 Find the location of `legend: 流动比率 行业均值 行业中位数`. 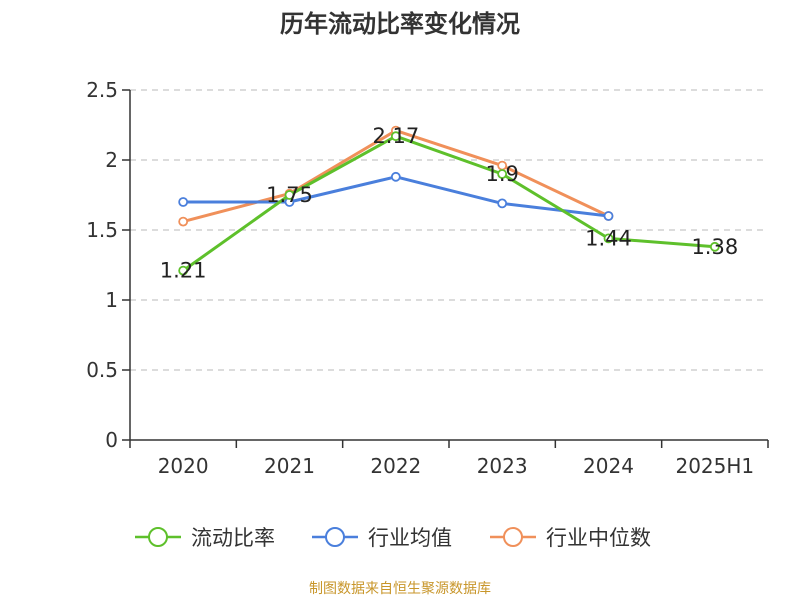

legend: 流动比率 行业均值 行业中位数 is located at coordinates (393, 538).